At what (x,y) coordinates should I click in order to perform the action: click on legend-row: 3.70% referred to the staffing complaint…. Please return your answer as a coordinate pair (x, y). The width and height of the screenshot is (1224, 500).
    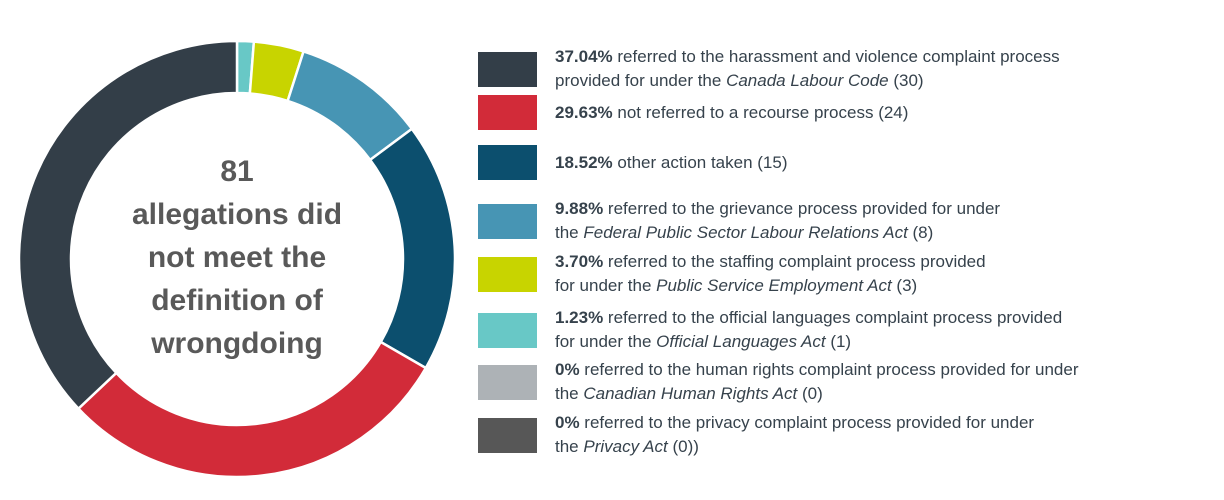
    Looking at the image, I should click on (846, 274).